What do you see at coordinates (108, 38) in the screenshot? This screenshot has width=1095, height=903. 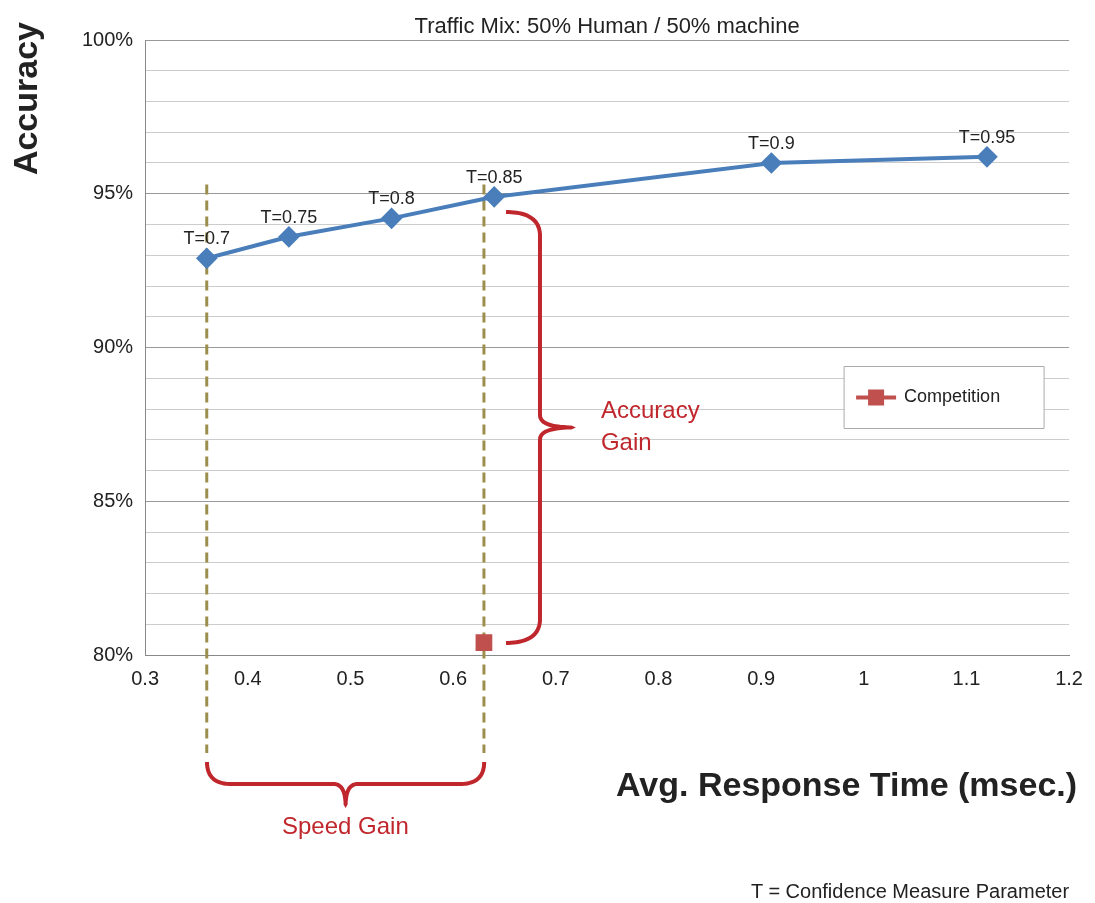 I see `y-tick-label: 100%` at bounding box center [108, 38].